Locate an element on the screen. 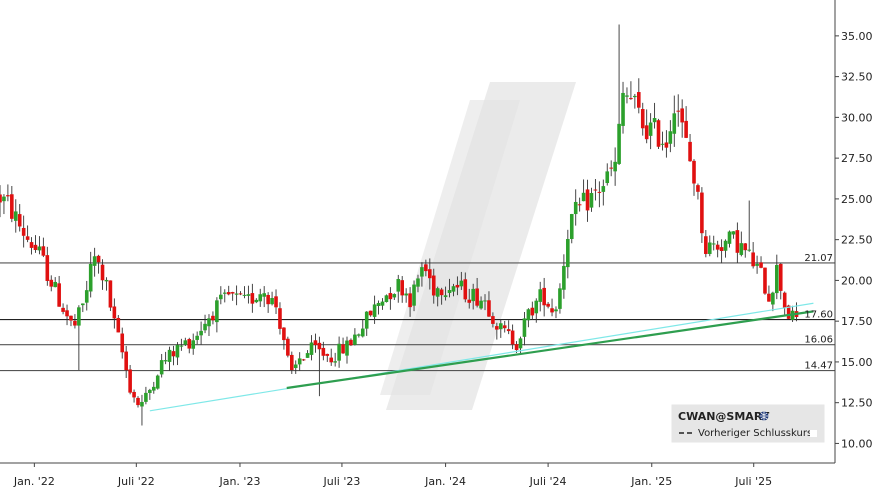  globe-icon is located at coordinates (764, 416).